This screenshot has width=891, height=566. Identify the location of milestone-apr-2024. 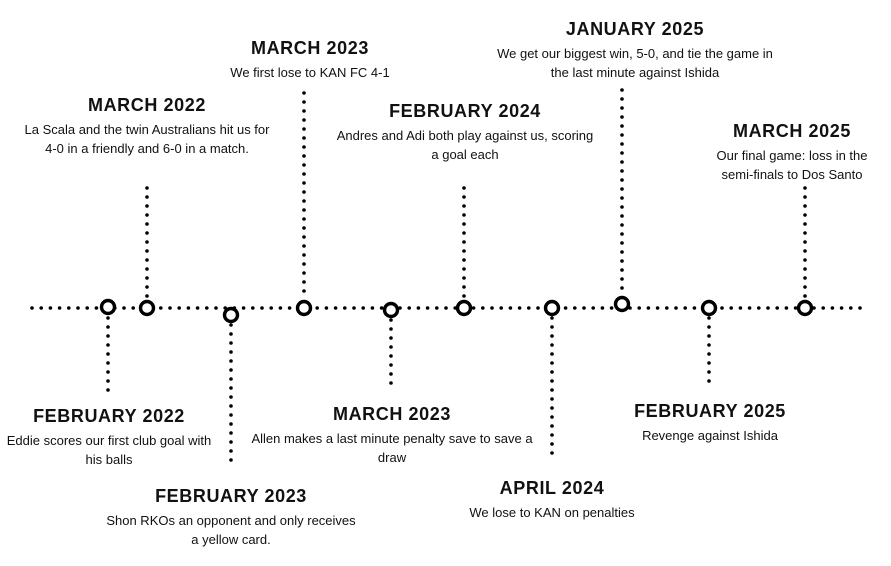
(552, 308).